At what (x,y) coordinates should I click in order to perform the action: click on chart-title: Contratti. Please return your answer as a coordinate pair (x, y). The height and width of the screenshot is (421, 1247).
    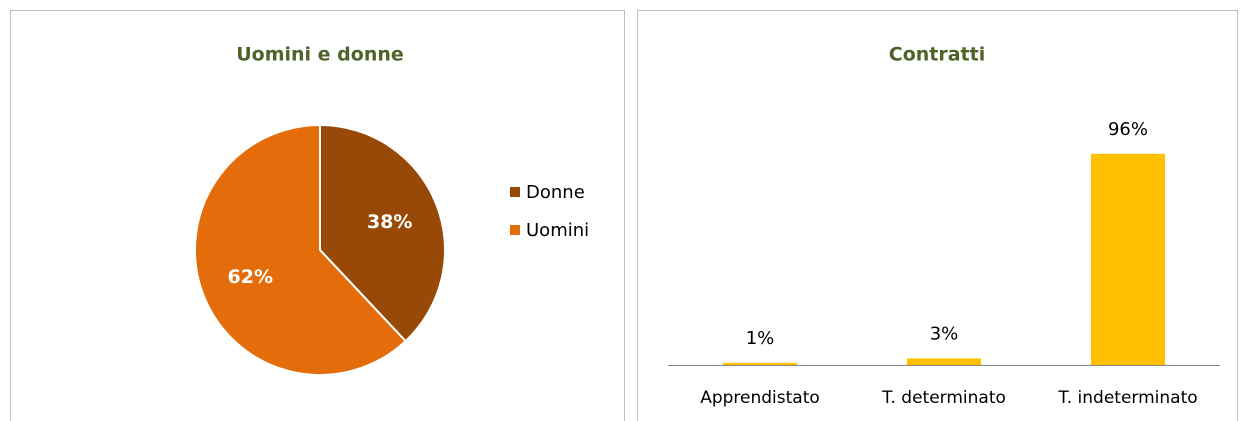
    Looking at the image, I should click on (937, 55).